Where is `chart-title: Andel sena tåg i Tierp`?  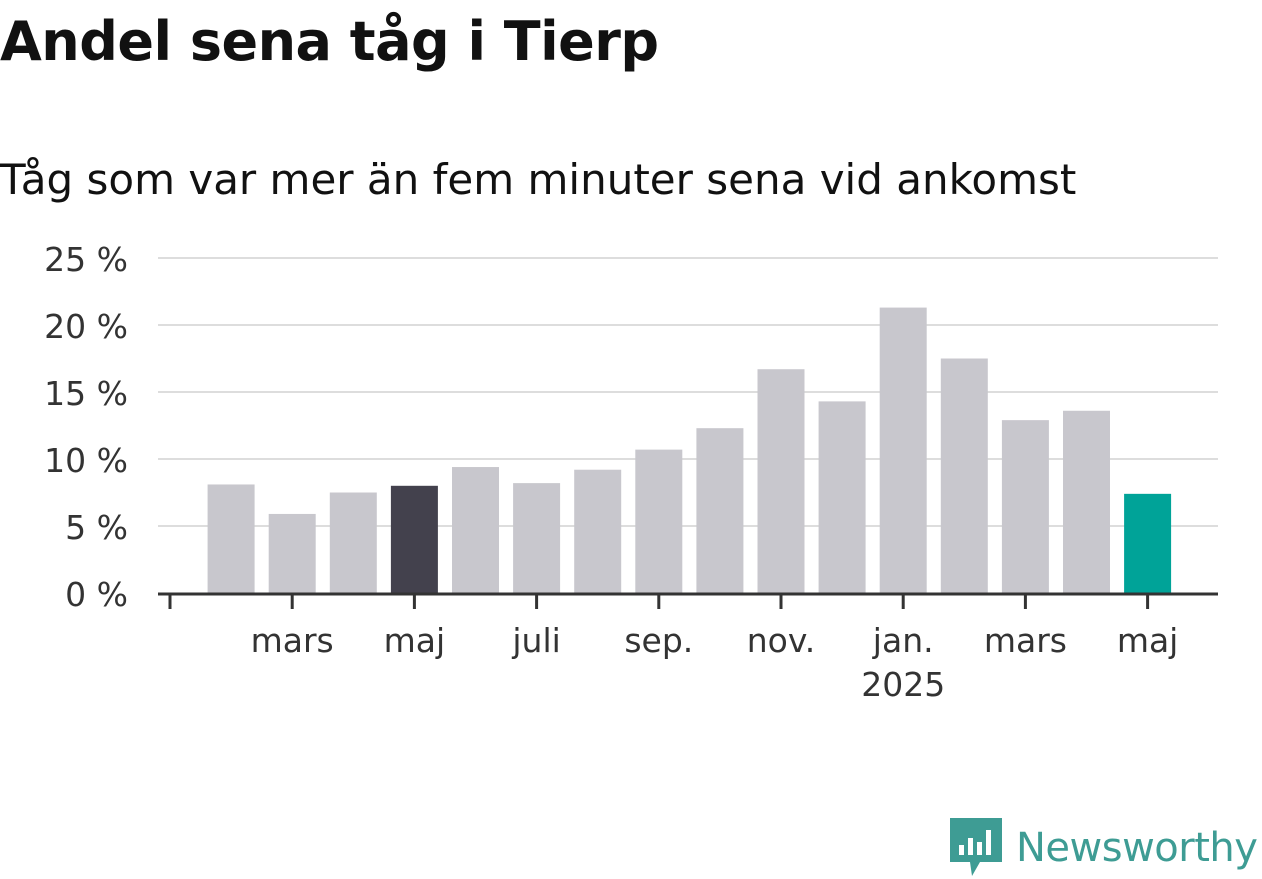 chart-title: Andel sena tåg i Tierp is located at coordinates (329, 41).